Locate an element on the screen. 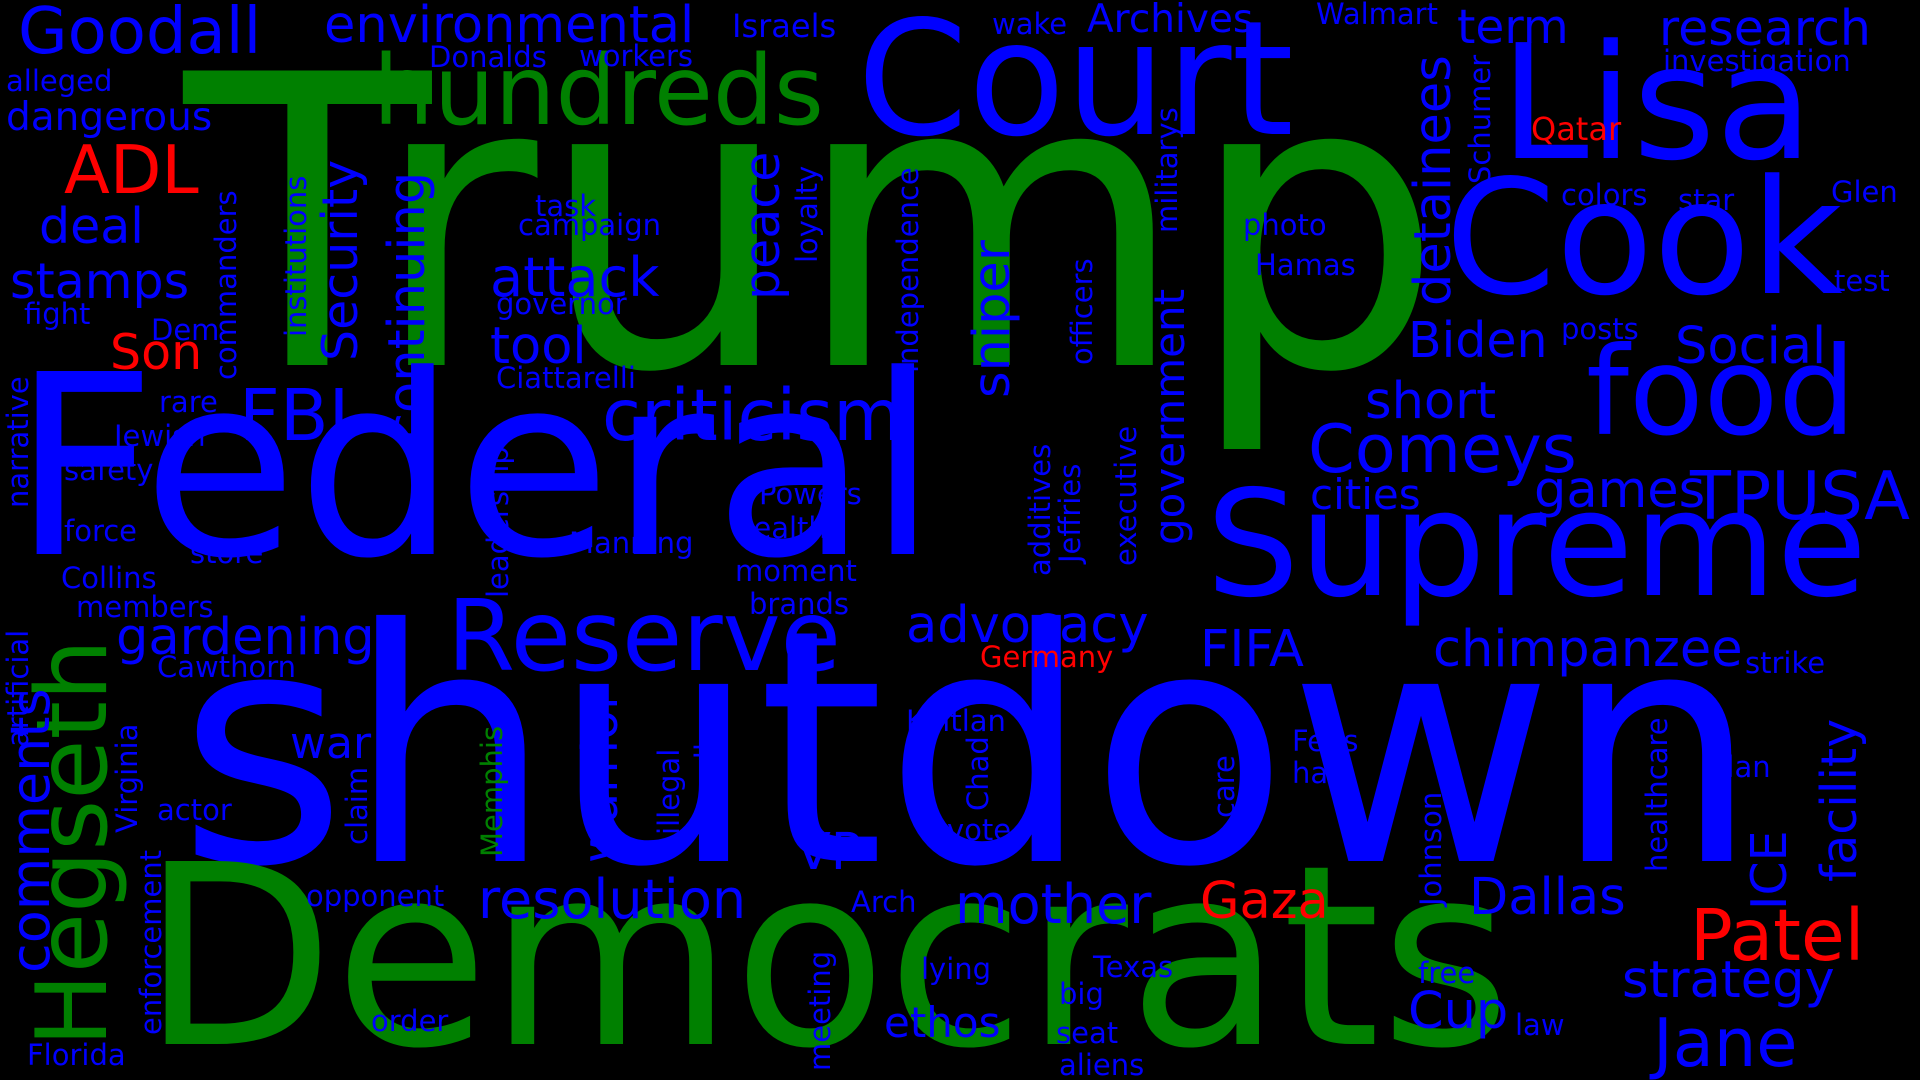 This screenshot has width=1920, height=1080. word-cloud-word: stamps is located at coordinates (100, 281).